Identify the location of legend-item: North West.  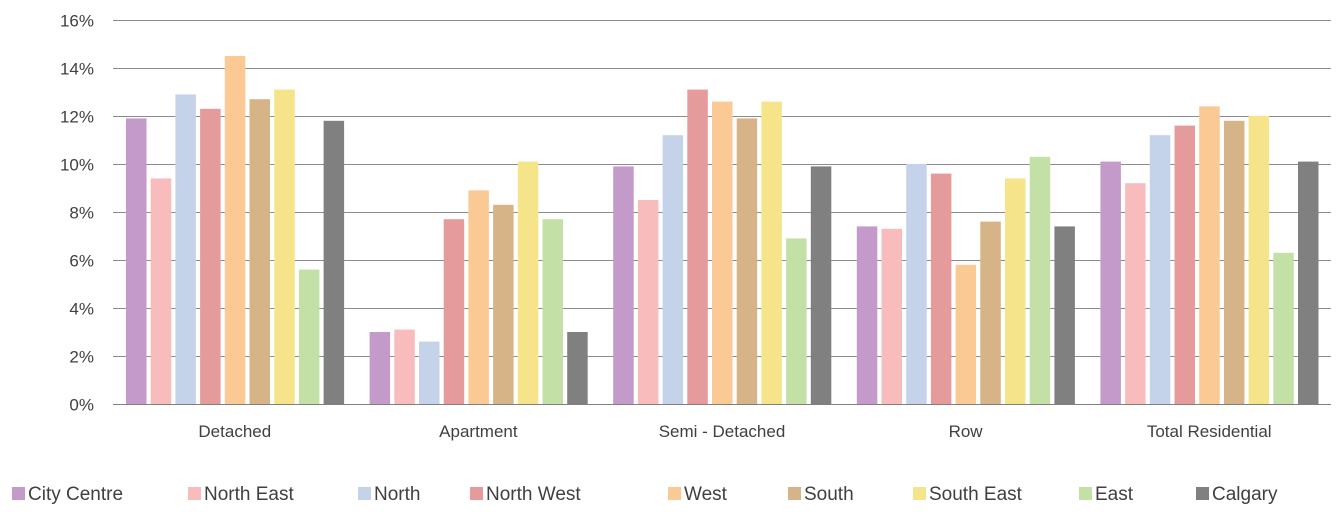
(525, 494).